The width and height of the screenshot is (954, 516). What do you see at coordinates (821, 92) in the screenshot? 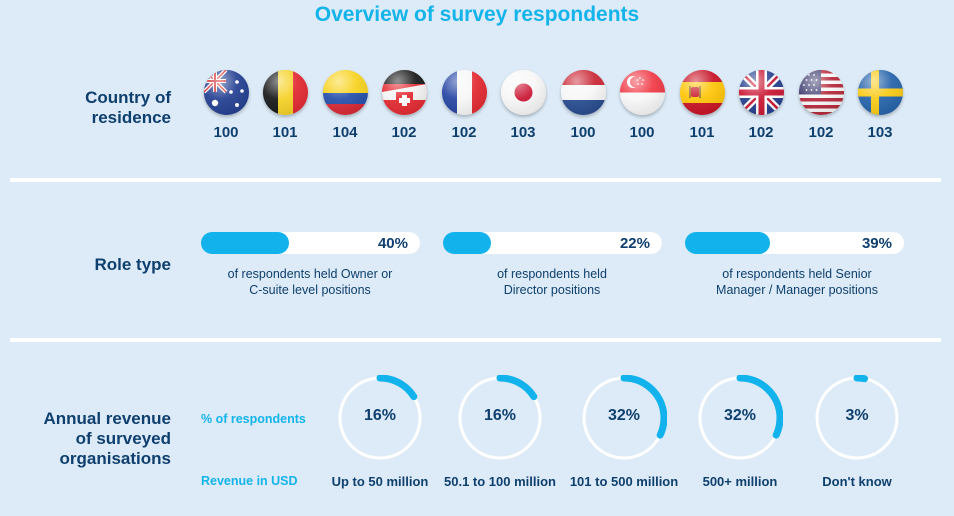
I see `usa-flag-icon` at bounding box center [821, 92].